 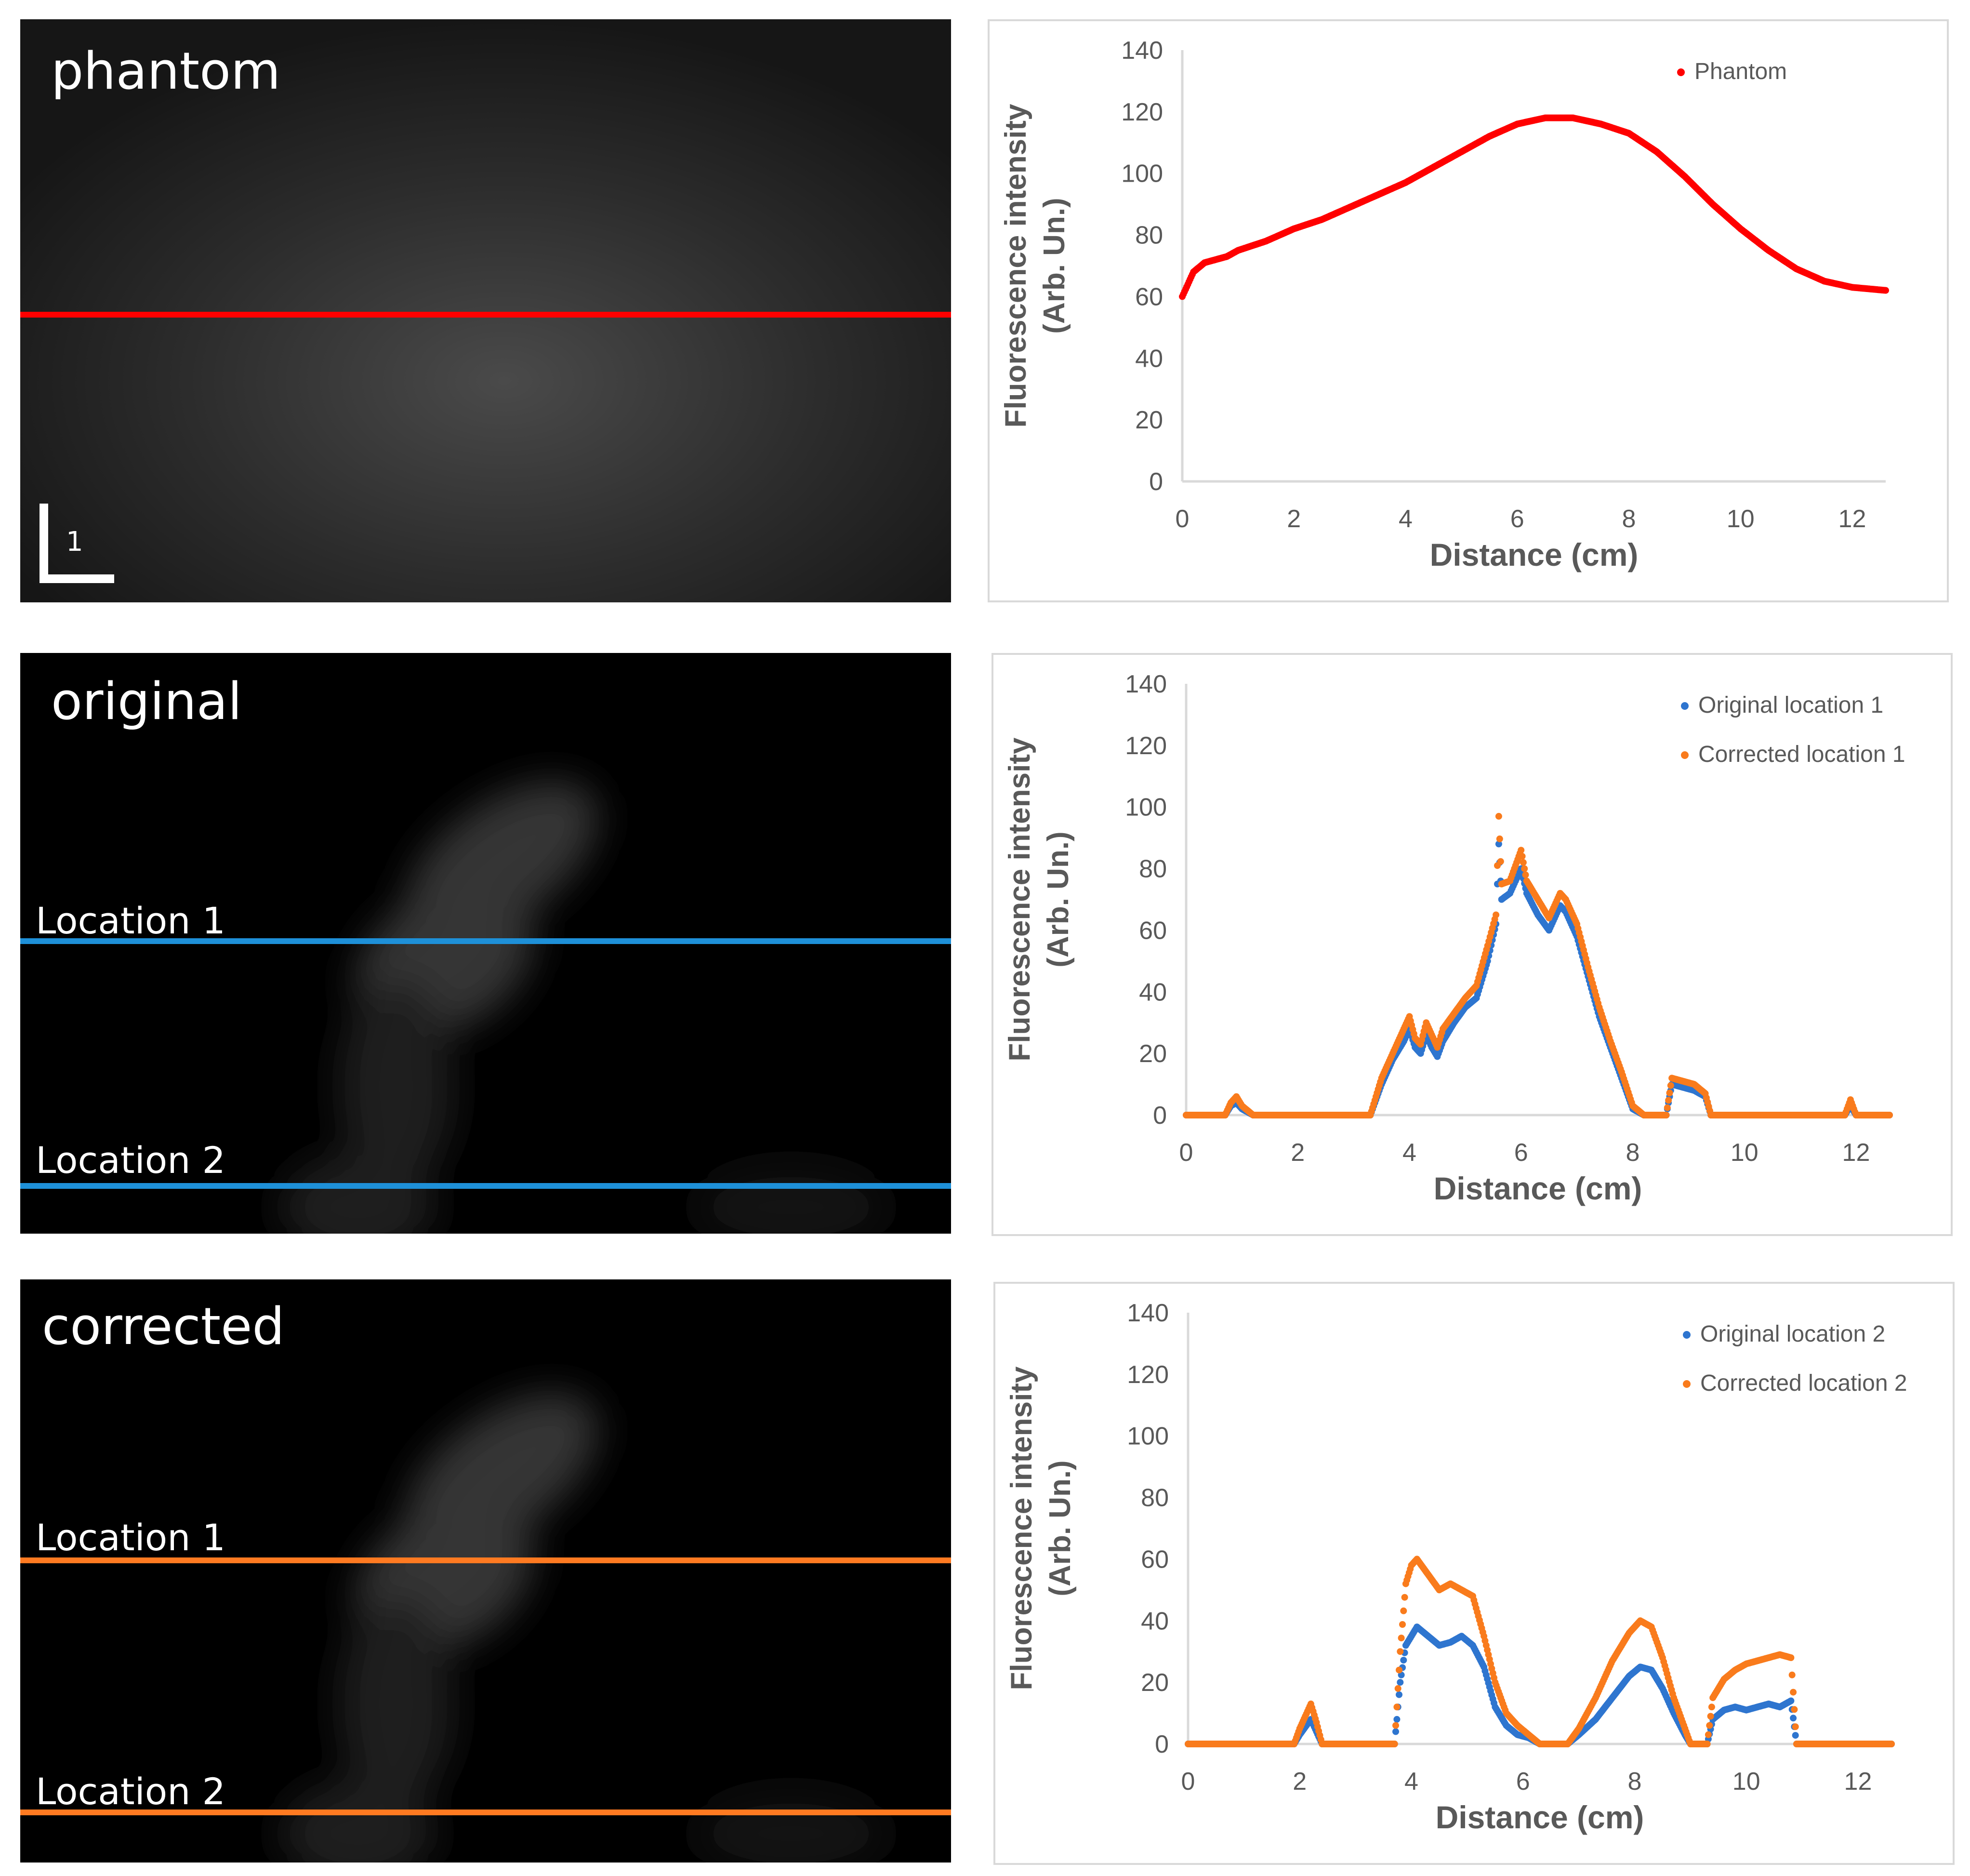 I want to click on corrected-title: corrected, so click(x=163, y=1326).